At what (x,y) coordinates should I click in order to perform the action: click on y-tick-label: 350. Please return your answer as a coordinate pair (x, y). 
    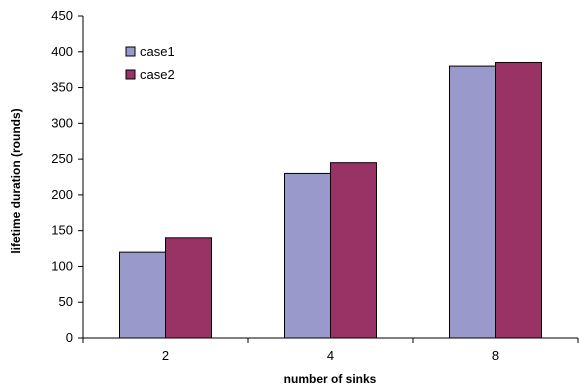
    Looking at the image, I should click on (62, 87).